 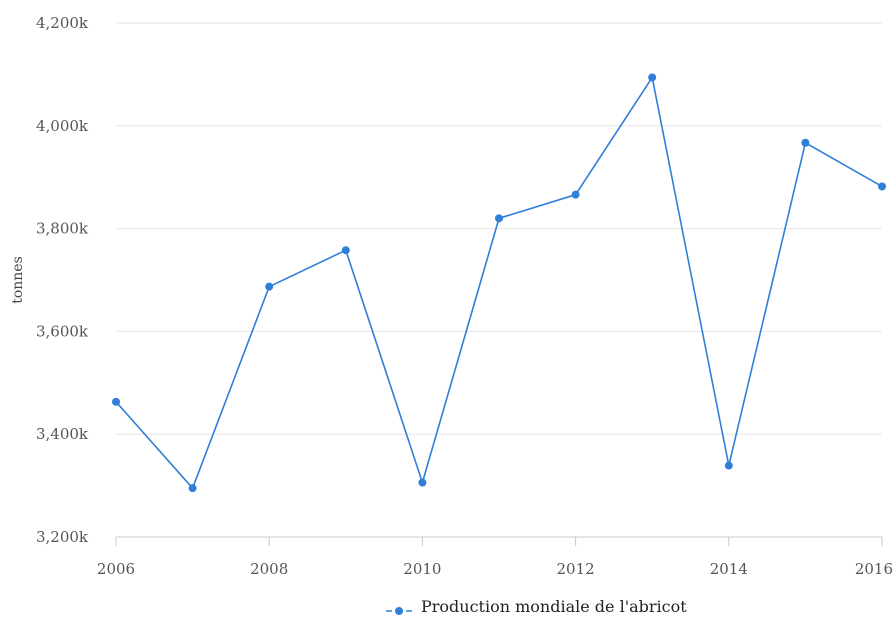 What do you see at coordinates (399, 611) in the screenshot?
I see `legend-marker-swatch` at bounding box center [399, 611].